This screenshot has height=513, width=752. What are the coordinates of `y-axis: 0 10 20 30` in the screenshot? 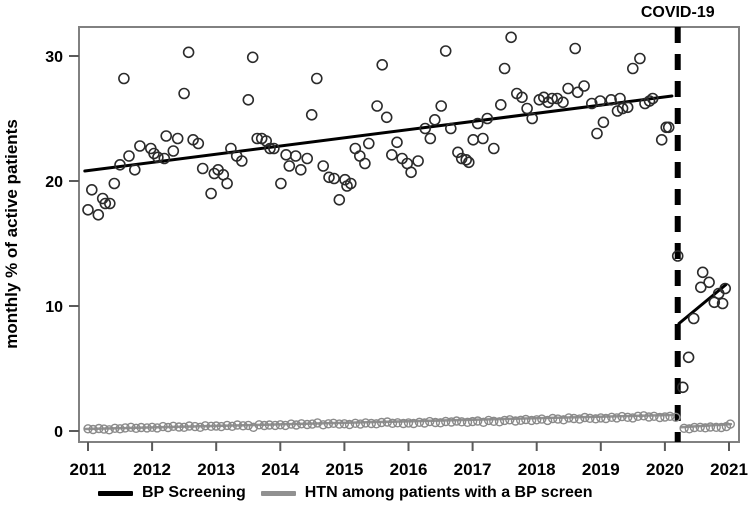 It's located at (62, 245).